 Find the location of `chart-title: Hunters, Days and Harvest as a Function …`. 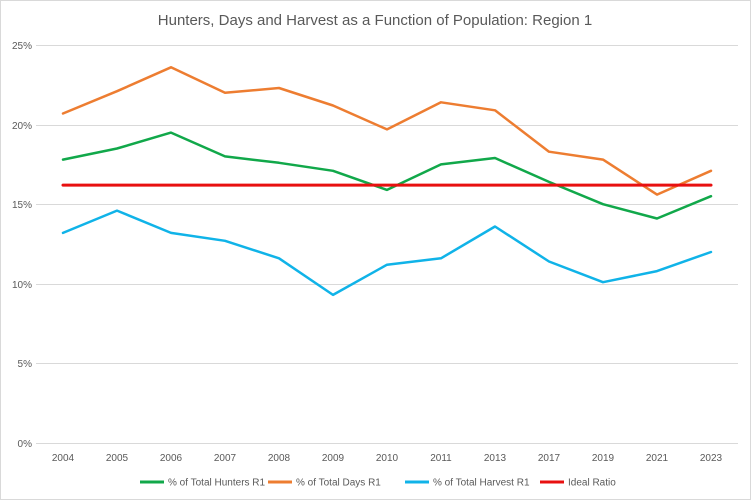

chart-title: Hunters, Days and Harvest as a Function … is located at coordinates (375, 20).